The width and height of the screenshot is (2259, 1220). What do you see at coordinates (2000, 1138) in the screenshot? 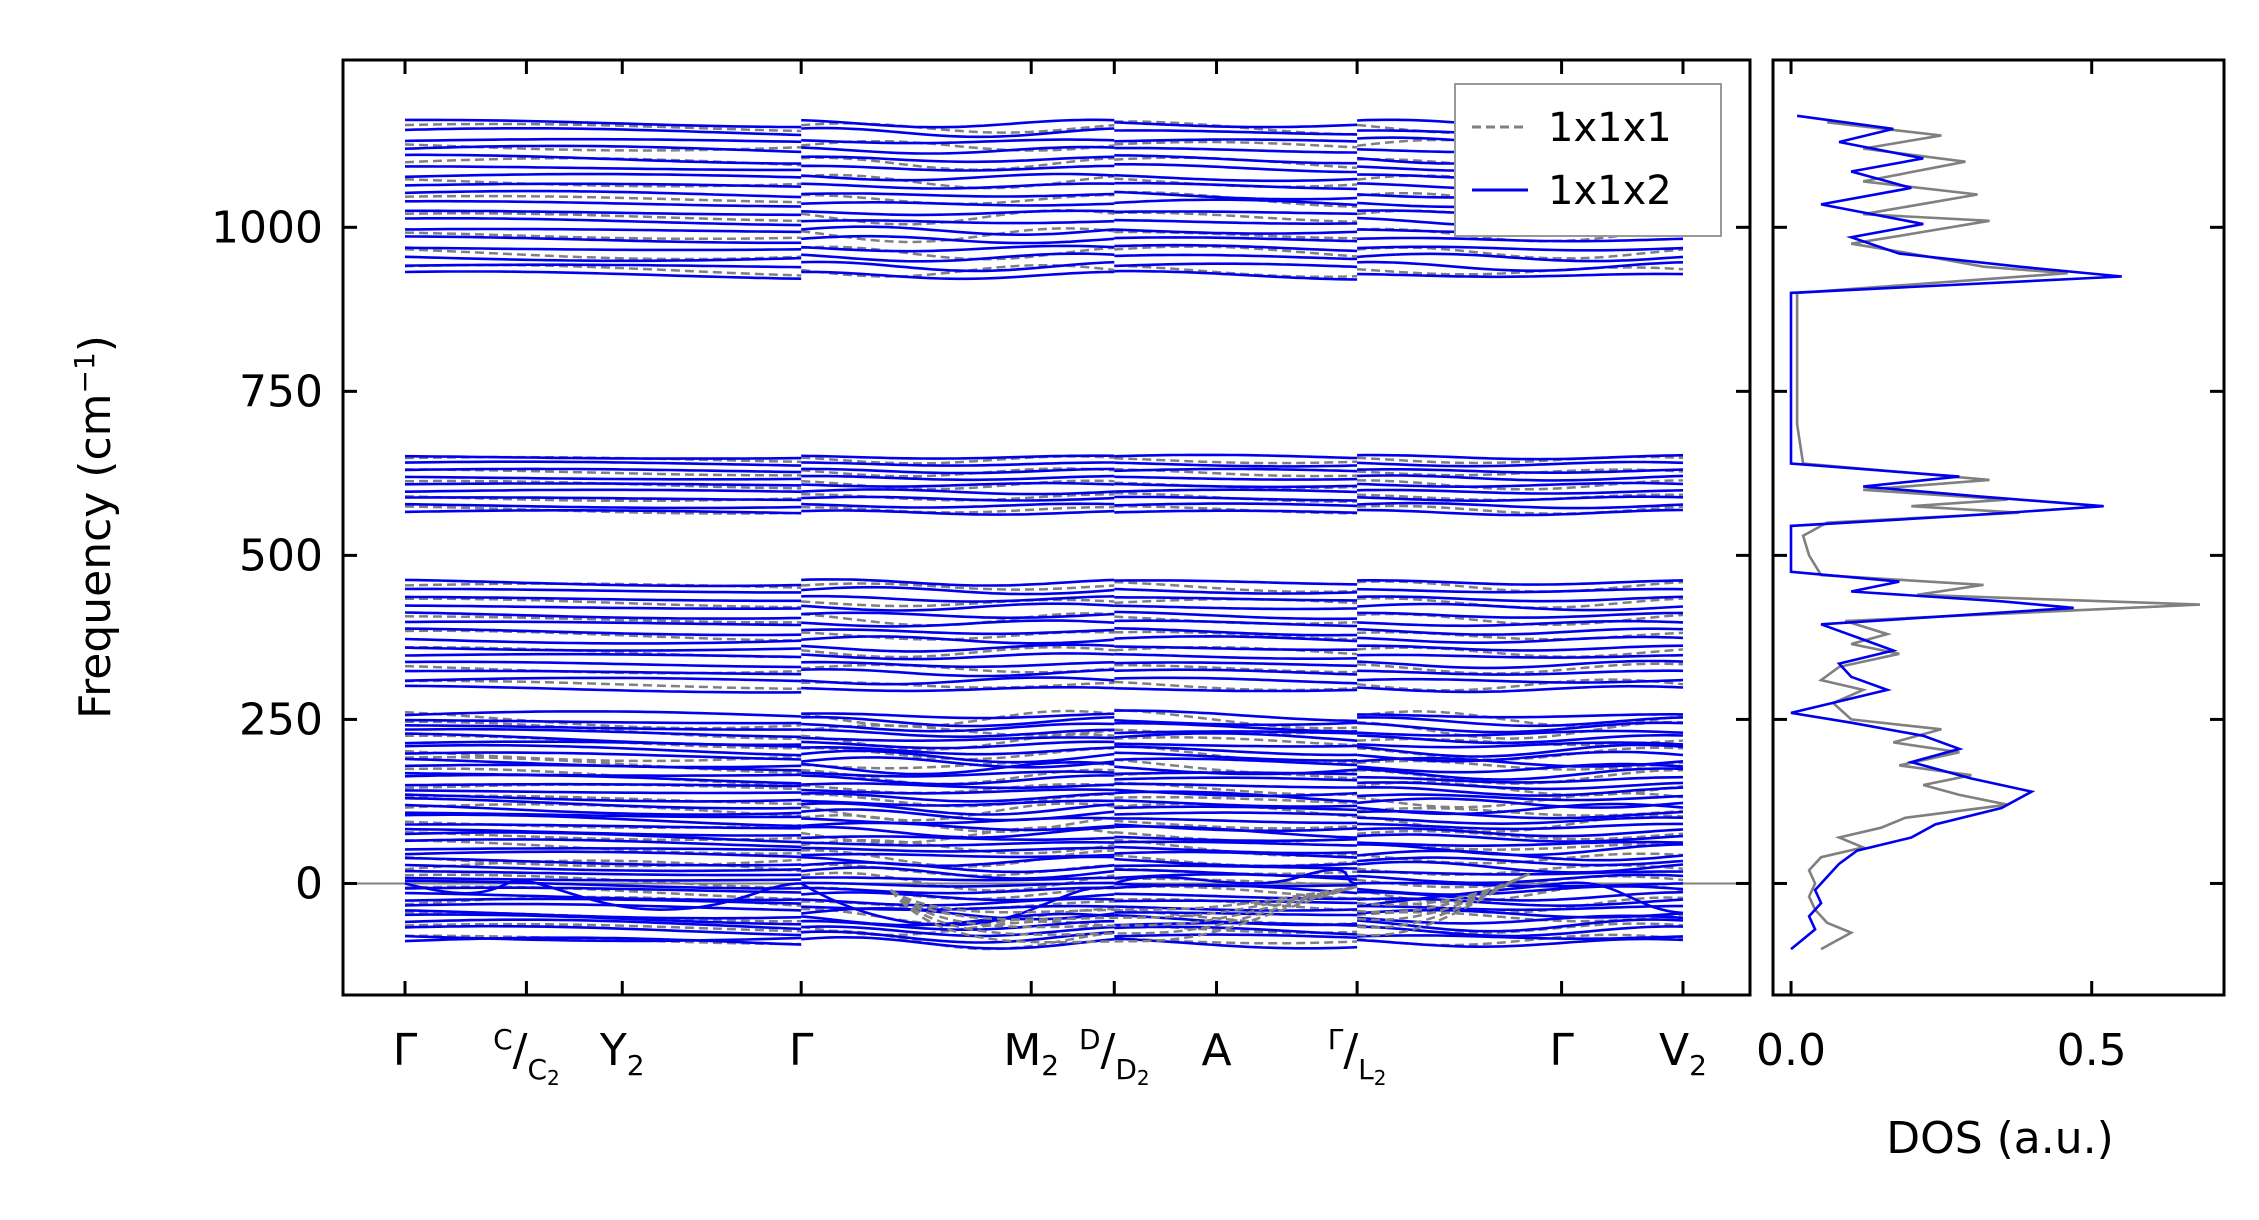
I see `dos-x-axis-label: DOS (a.u.)` at bounding box center [2000, 1138].